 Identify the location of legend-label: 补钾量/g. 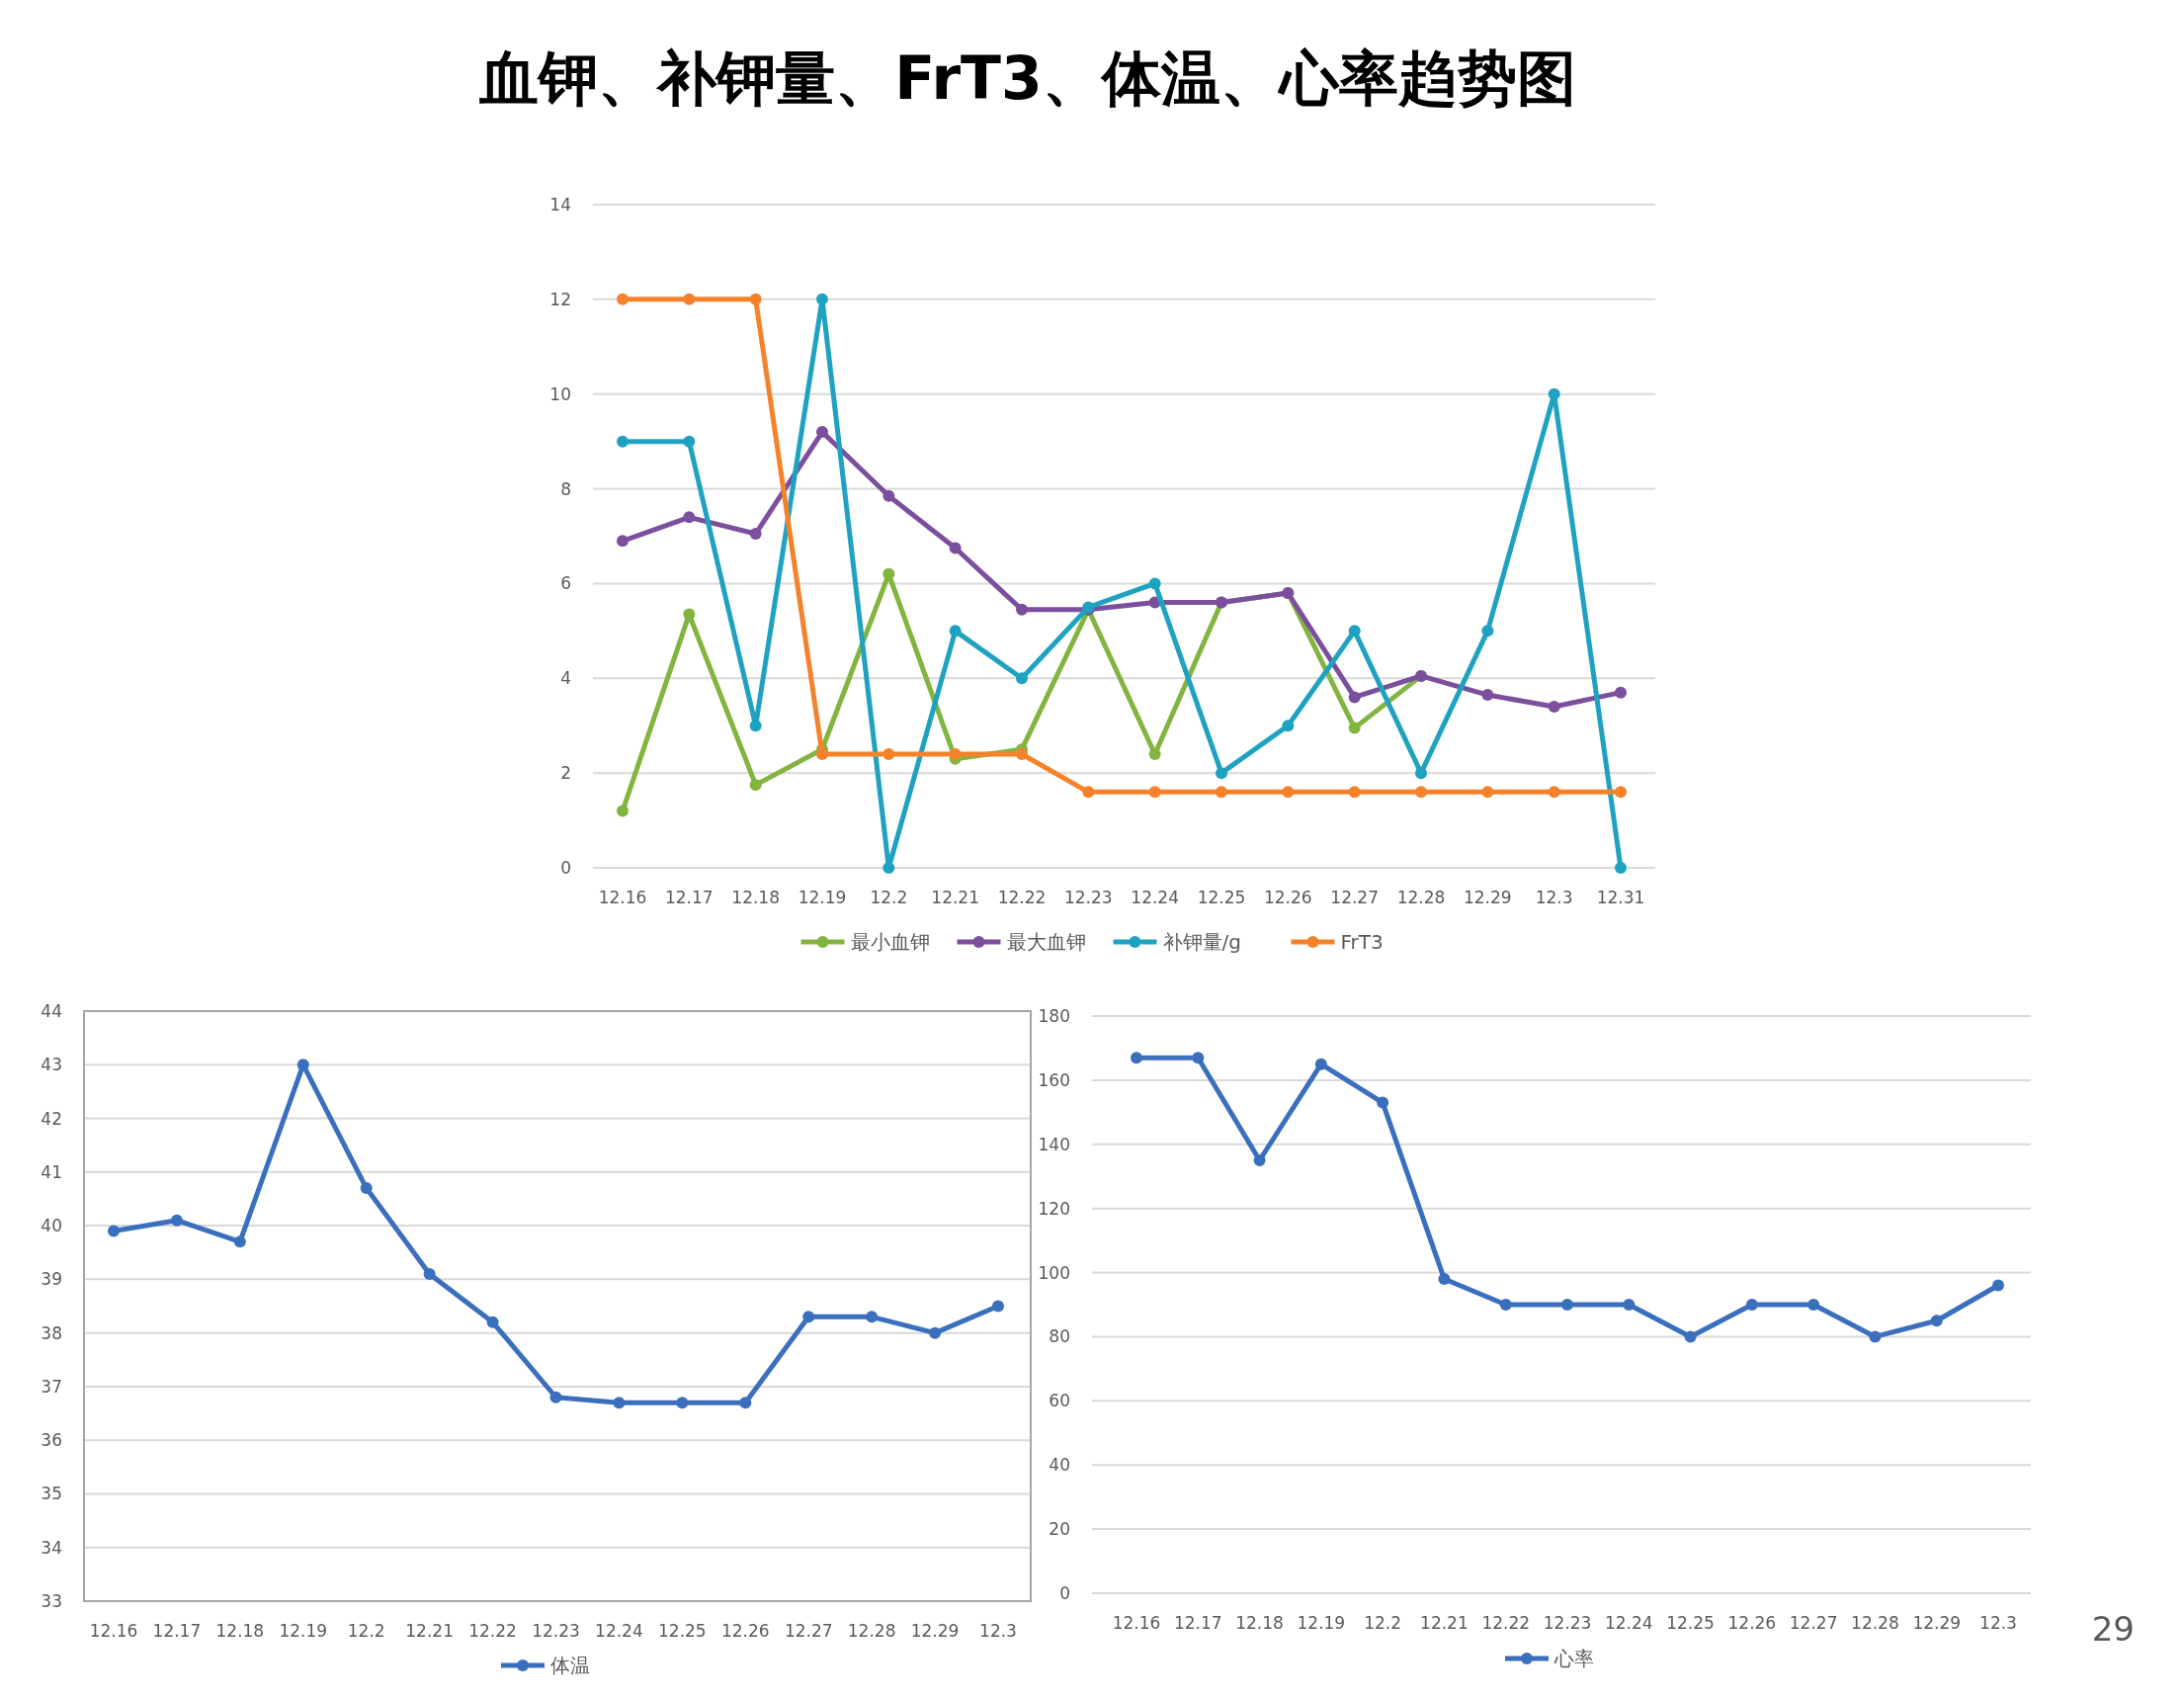
(1201, 942).